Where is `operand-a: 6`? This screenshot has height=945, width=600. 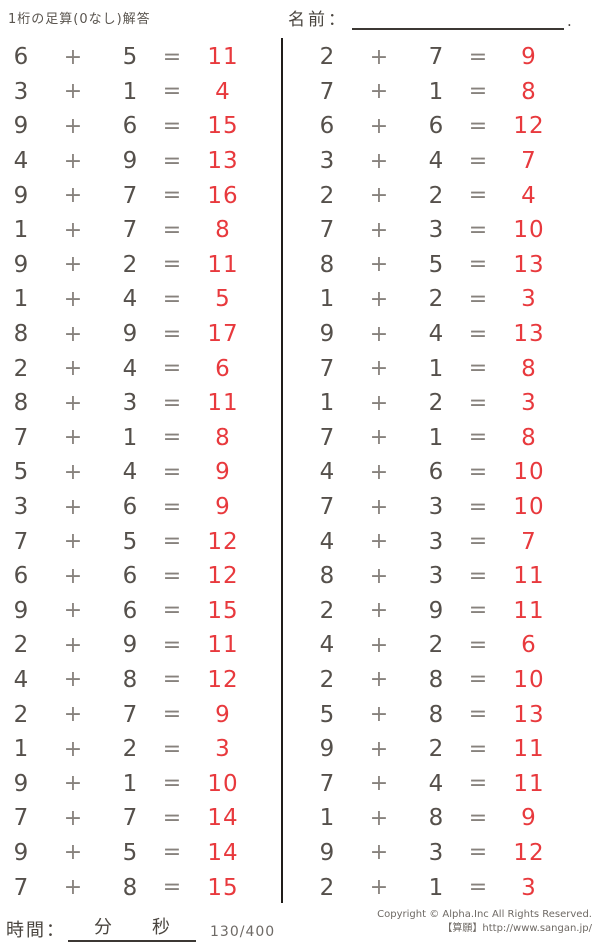 operand-a: 6 is located at coordinates (21, 57).